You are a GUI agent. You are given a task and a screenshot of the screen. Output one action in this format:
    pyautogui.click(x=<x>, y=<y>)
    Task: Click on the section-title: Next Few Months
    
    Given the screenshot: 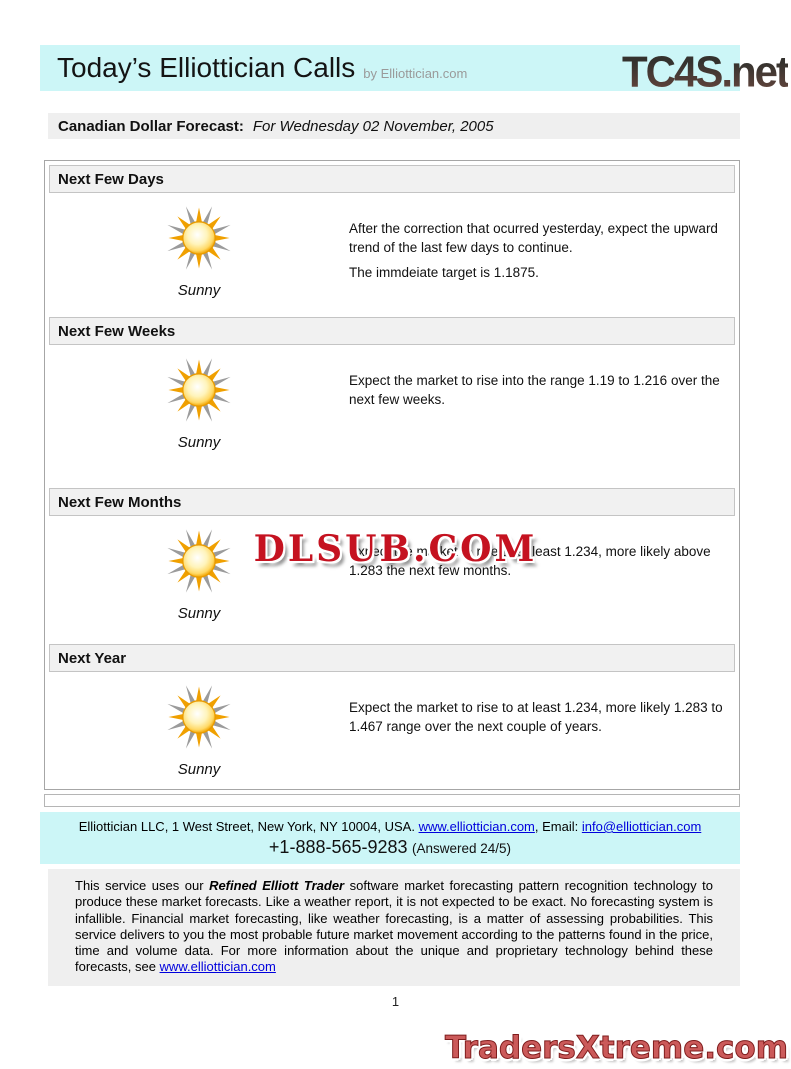 What is the action you would take?
    pyautogui.click(x=392, y=502)
    